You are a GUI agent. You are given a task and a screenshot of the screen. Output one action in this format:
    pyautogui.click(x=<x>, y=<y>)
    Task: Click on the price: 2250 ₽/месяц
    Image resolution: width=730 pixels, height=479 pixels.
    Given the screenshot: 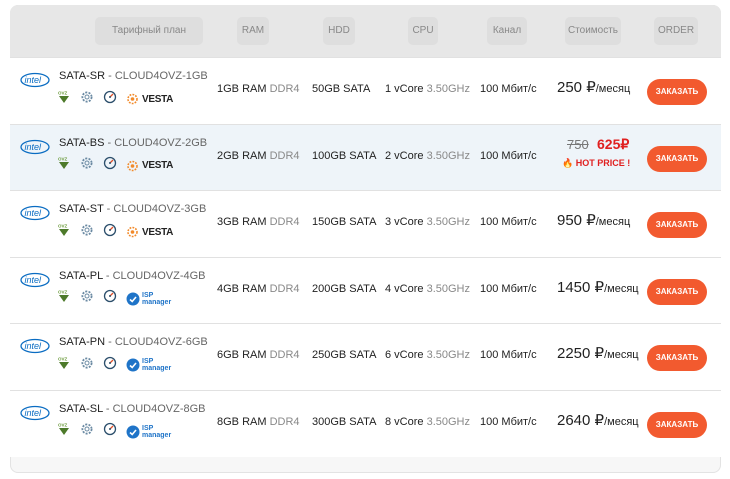 What is the action you would take?
    pyautogui.click(x=598, y=353)
    